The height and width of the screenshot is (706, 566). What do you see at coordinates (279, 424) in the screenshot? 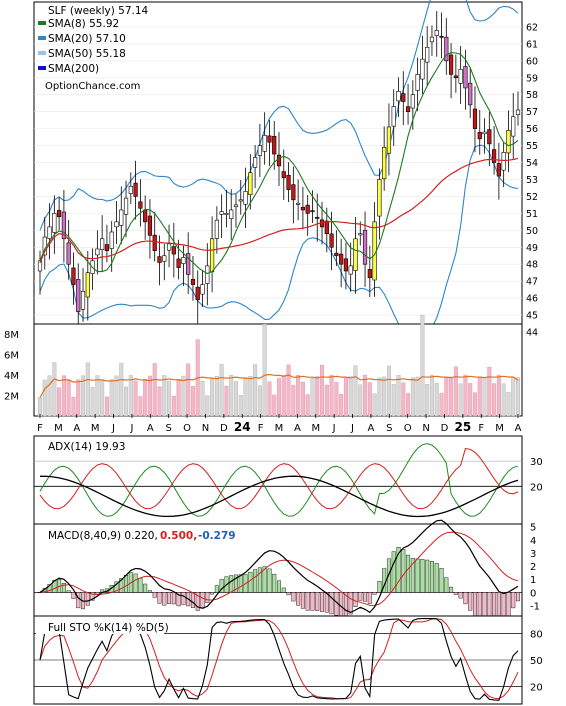
I see `x-axis: F M A M J J A S O N D 24 F M A M J J A S O N D 25 F M A` at bounding box center [279, 424].